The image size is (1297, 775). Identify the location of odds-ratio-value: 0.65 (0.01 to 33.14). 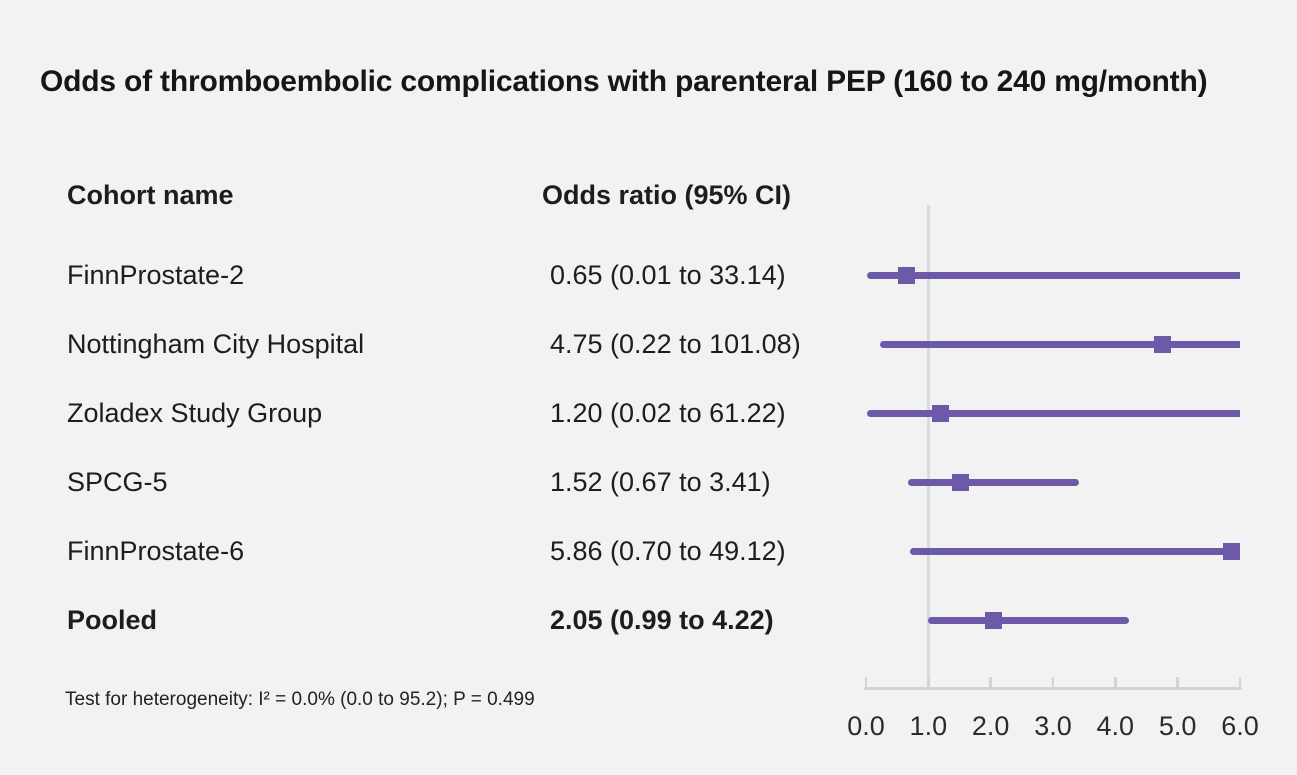
(668, 275).